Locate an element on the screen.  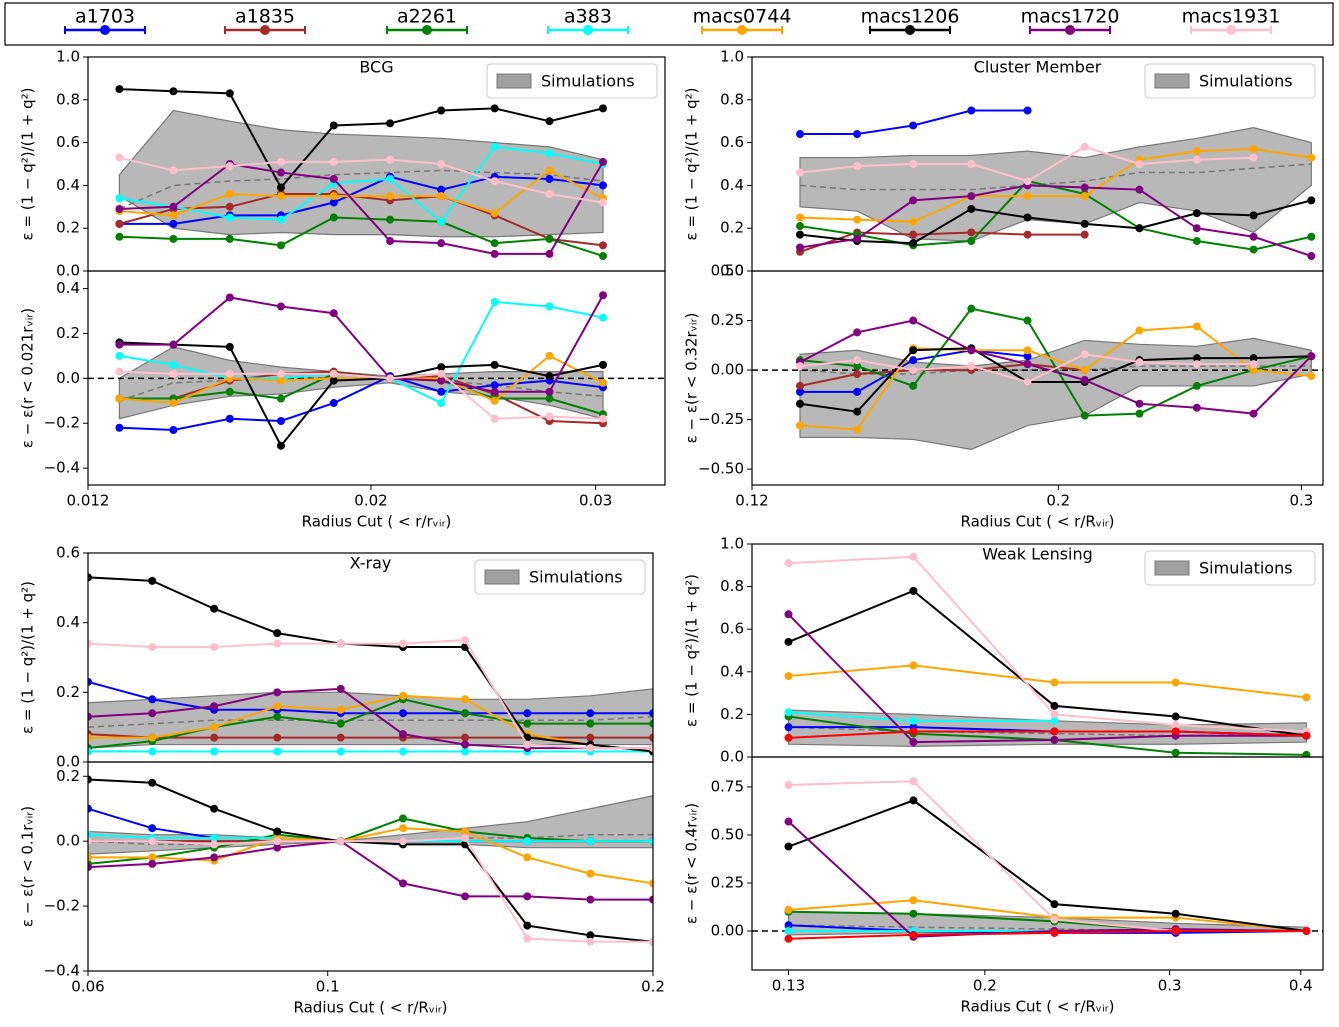
x-tick-label: 0.1 is located at coordinates (328, 987).